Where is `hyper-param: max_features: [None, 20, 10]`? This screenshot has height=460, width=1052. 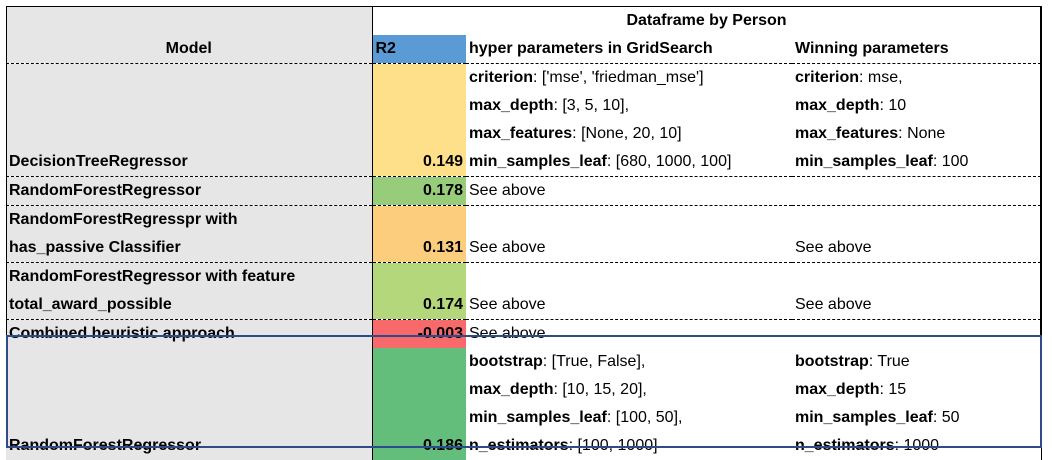
hyper-param: max_features: [None, 20, 10] is located at coordinates (575, 133).